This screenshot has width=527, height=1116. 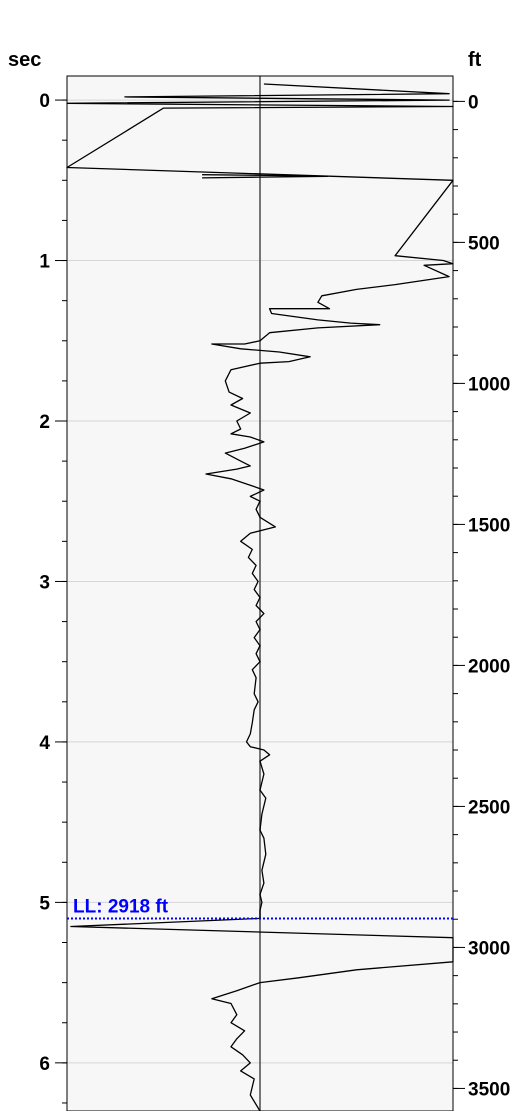 I want to click on right-tick-label: 1000, so click(x=489, y=384).